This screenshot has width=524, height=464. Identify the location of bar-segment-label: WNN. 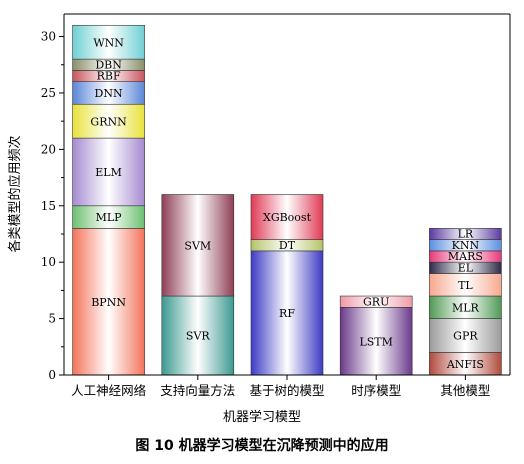
(108, 42).